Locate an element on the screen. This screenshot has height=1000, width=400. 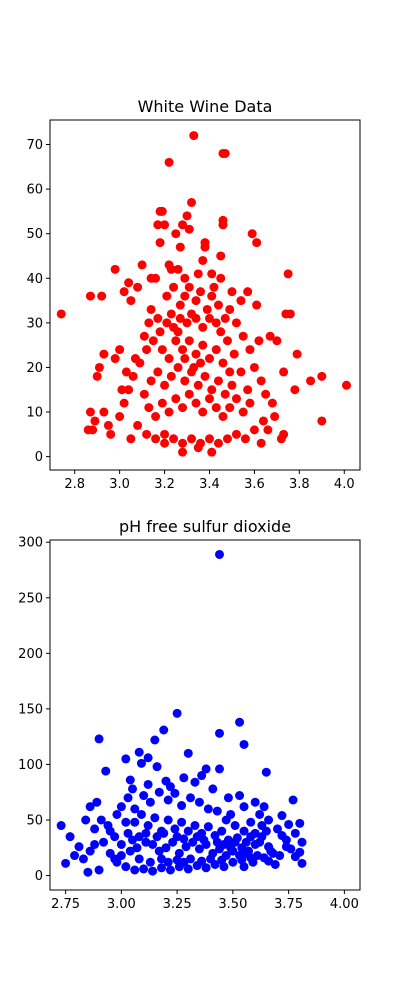
y-tick-label: 60 is located at coordinates (34, 190).